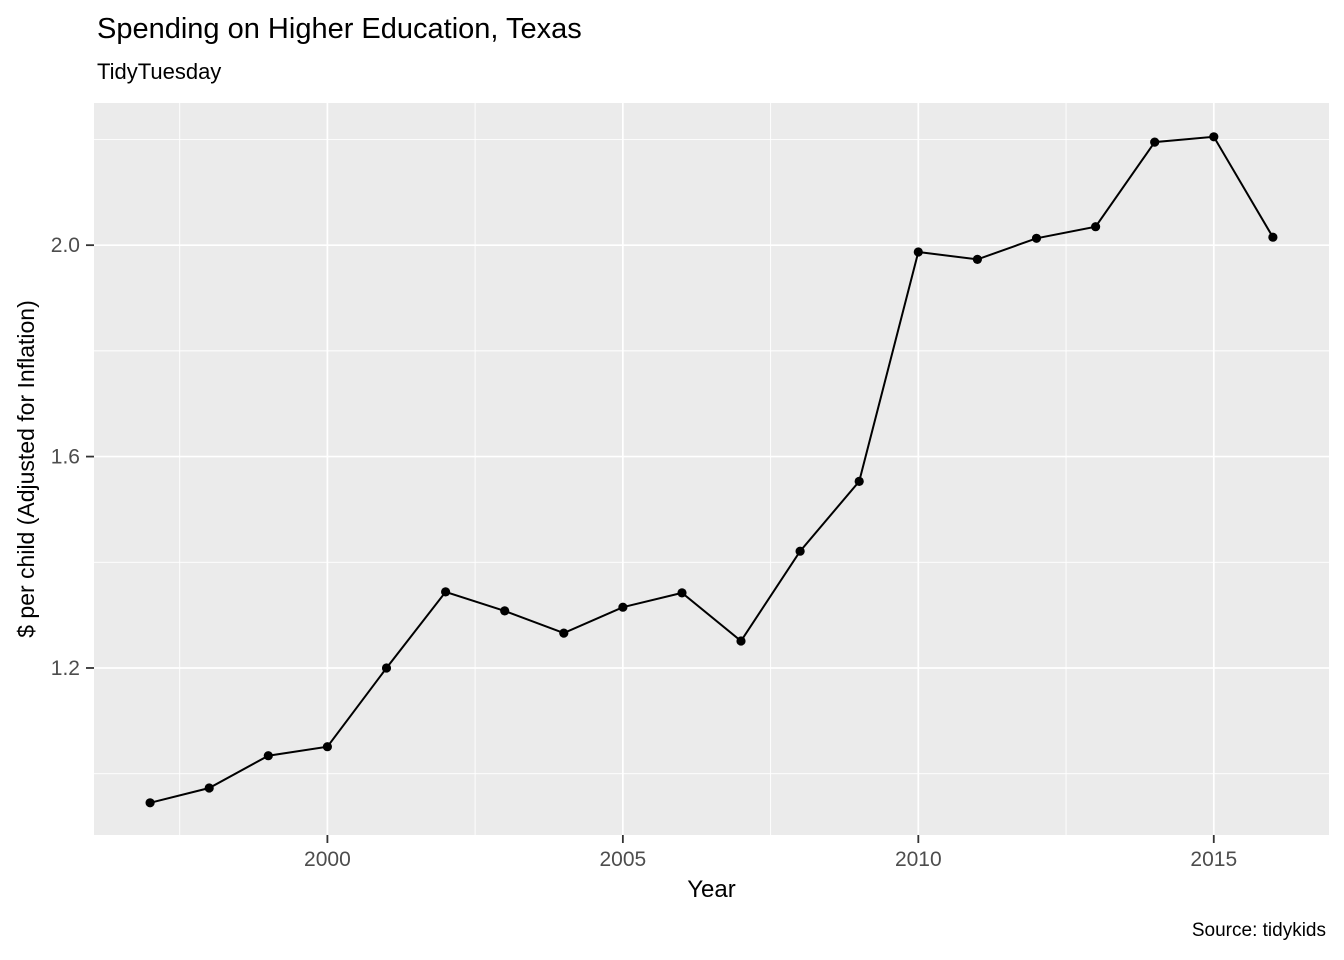  Describe the element at coordinates (159, 71) in the screenshot. I see `plot-subtitle: TidyTuesday` at that location.